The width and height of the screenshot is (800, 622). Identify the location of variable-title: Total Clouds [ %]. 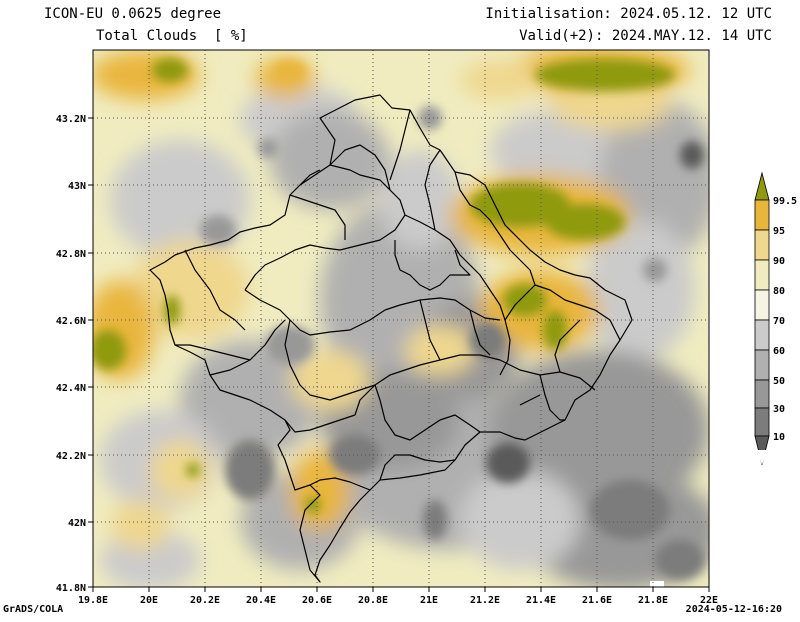
(172, 36).